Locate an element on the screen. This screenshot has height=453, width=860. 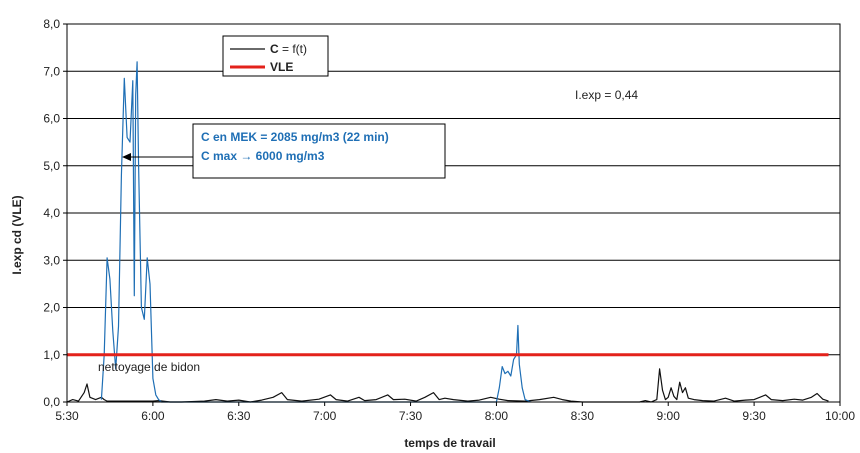
x-tick-label: 9:30 is located at coordinates (754, 416).